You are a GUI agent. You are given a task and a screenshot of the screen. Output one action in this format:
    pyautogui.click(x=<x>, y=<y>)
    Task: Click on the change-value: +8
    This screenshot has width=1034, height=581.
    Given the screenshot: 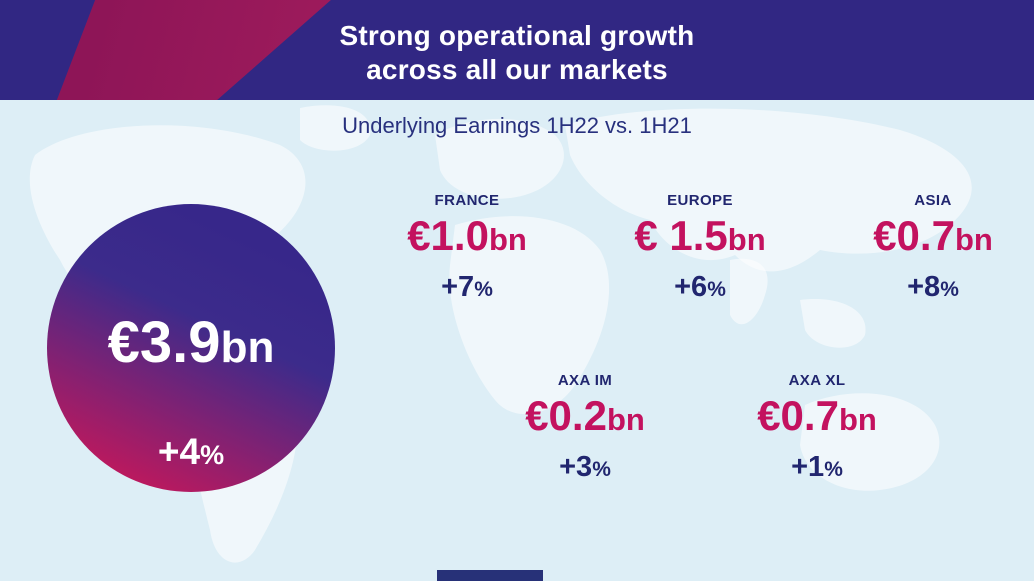 What is the action you would take?
    pyautogui.click(x=924, y=287)
    